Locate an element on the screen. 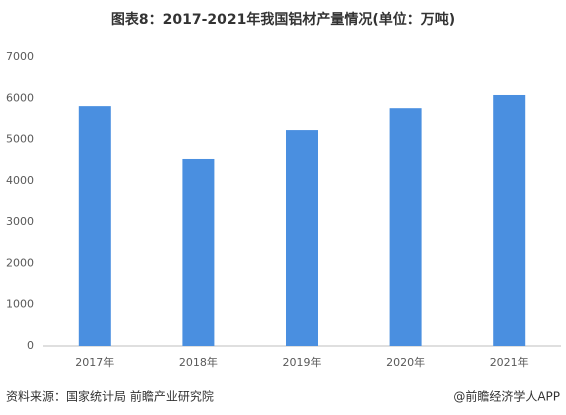  y-tick-label: 3000 is located at coordinates (20, 221).